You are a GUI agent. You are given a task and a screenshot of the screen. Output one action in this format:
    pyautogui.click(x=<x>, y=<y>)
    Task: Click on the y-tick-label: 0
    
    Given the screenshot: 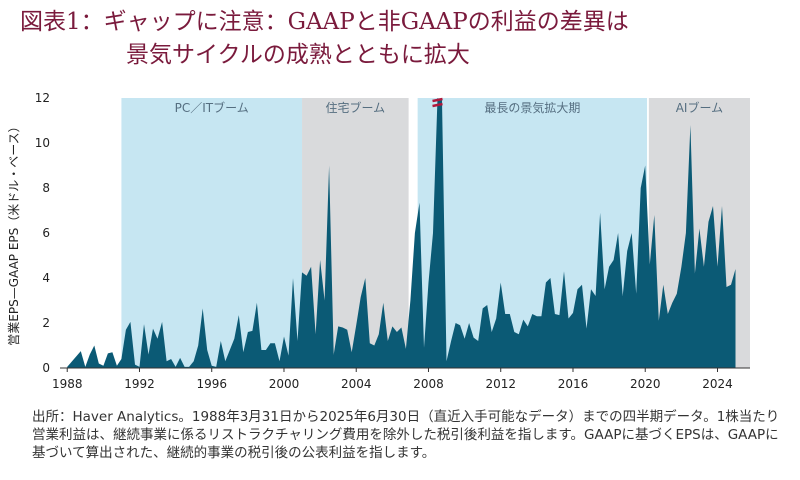 What is the action you would take?
    pyautogui.click(x=46, y=368)
    